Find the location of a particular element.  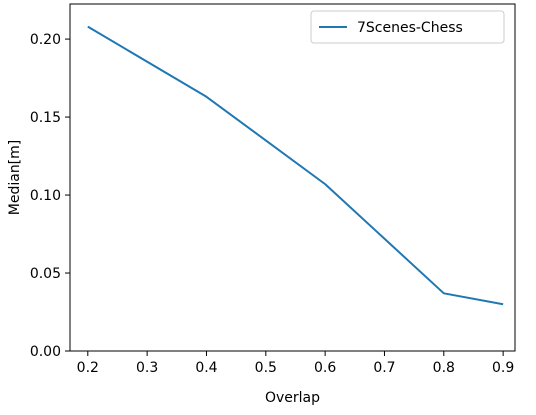

x-tick-label: 0.2 is located at coordinates (88, 368).